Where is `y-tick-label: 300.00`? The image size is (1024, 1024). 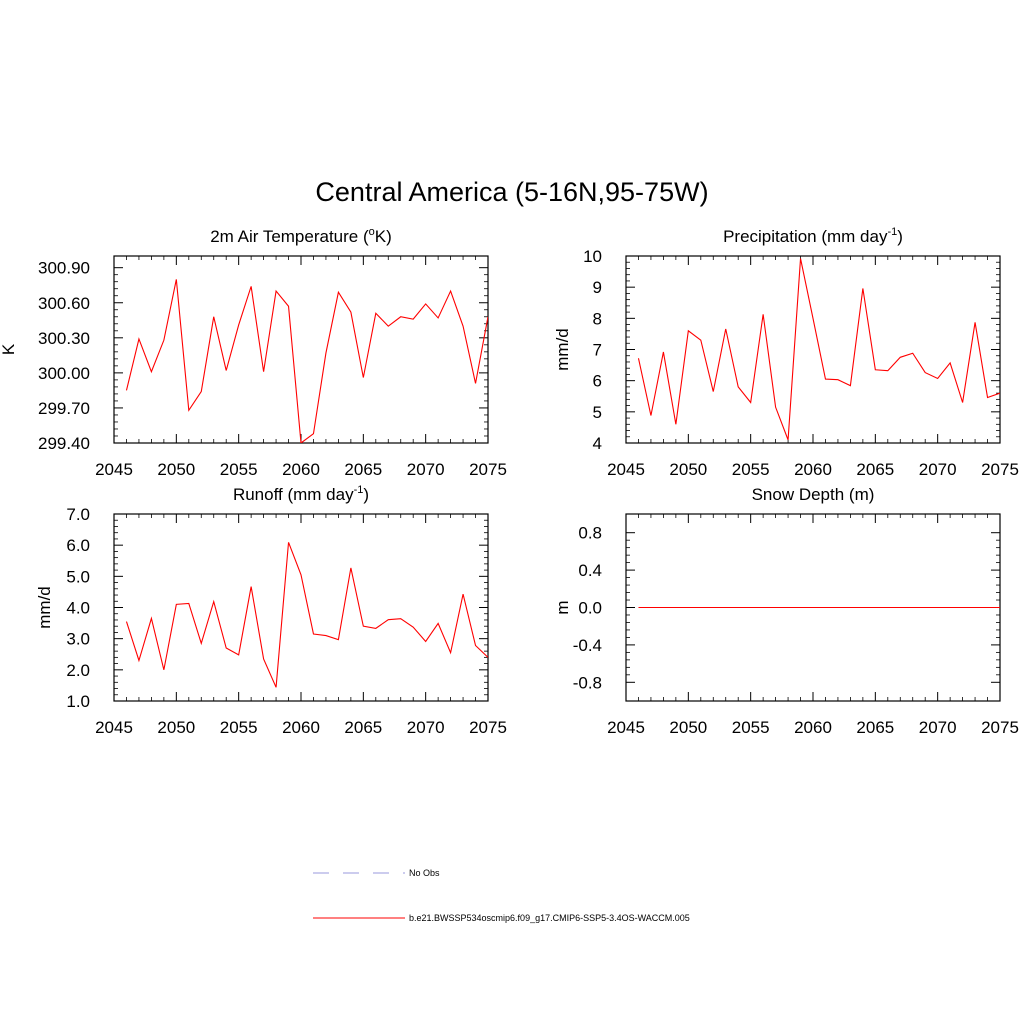
y-tick-label: 300.00 is located at coordinates (64, 373).